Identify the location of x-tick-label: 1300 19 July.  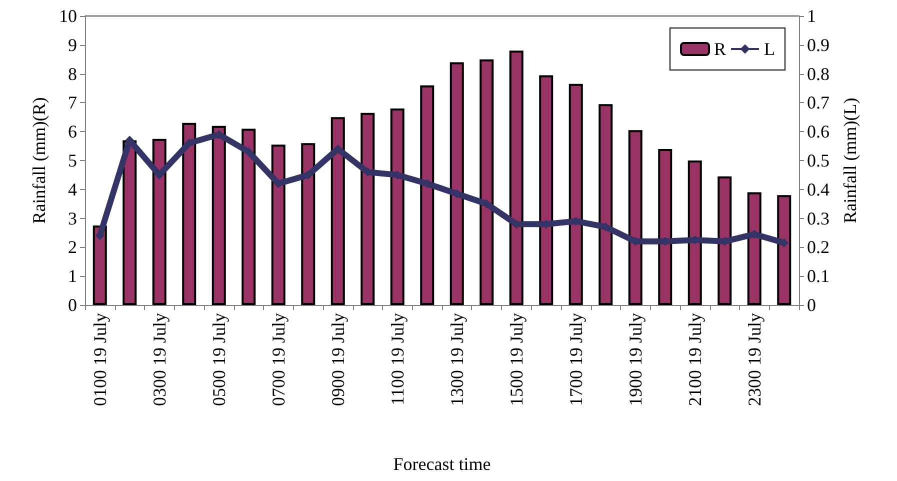
(456, 359).